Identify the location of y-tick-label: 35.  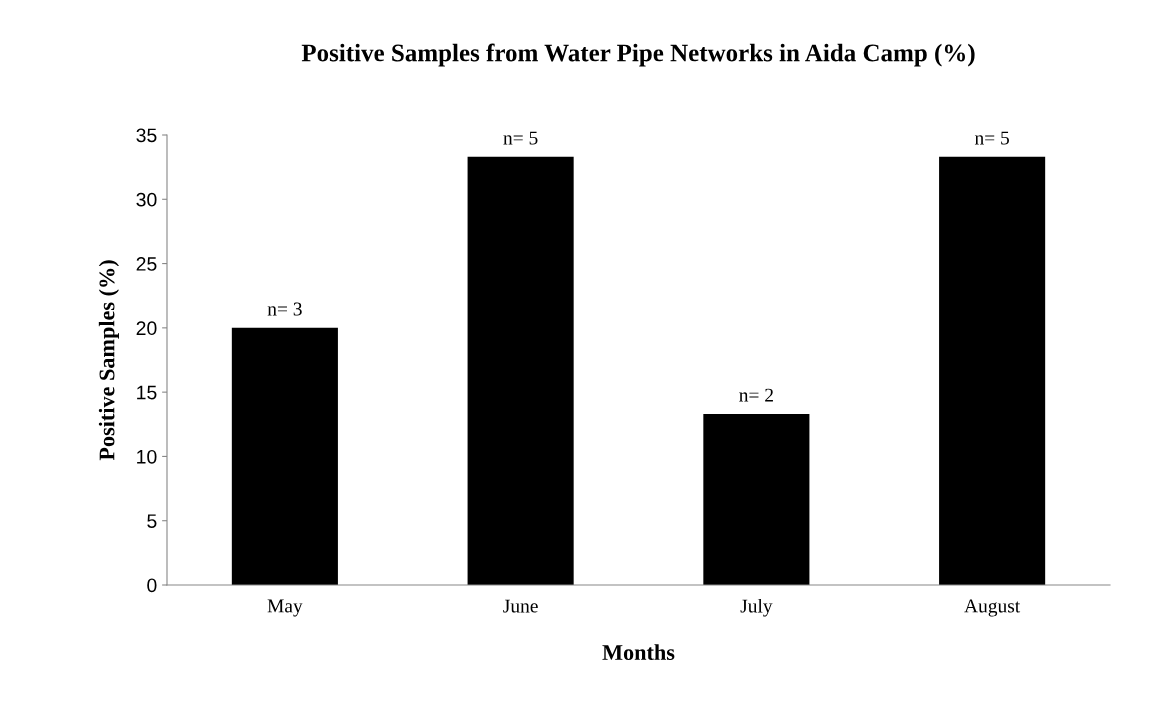
(146, 135).